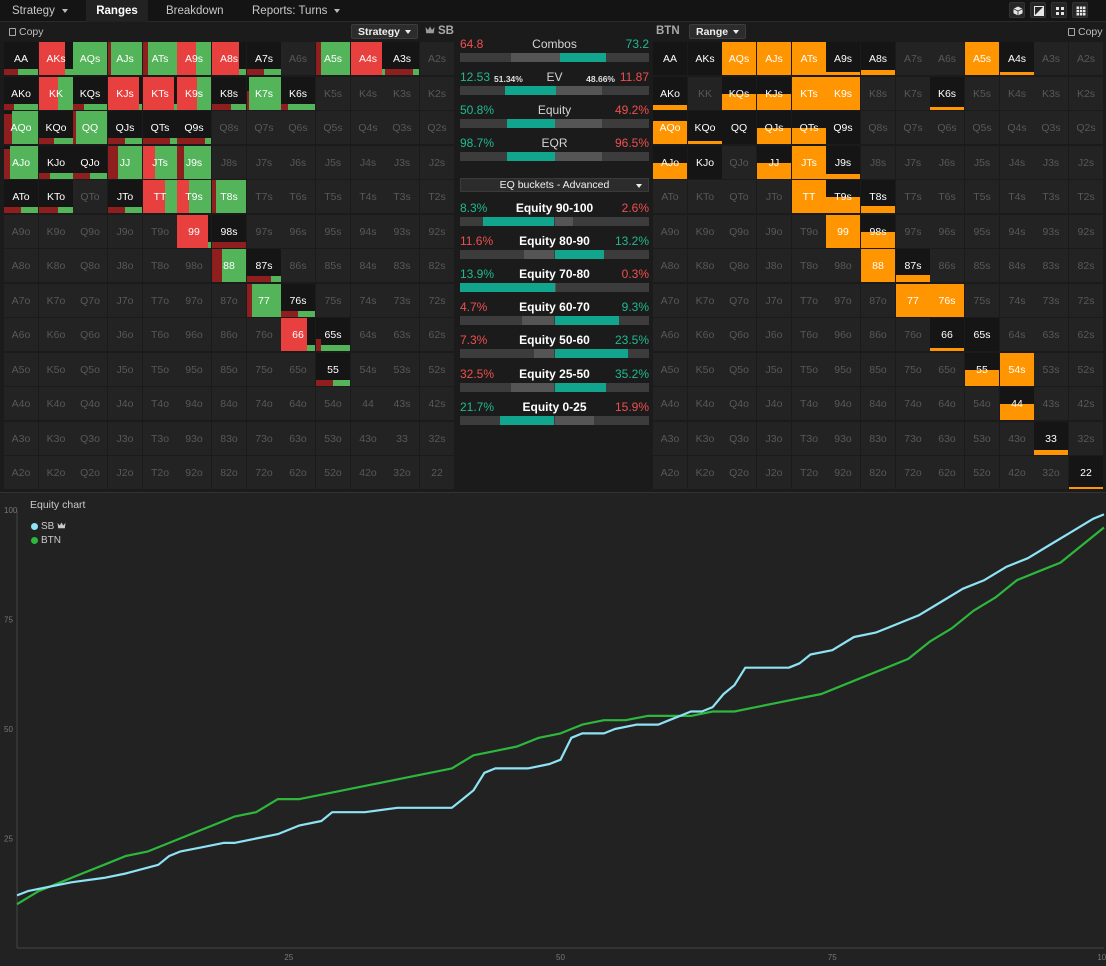  I want to click on hand-cell-AJs: AJs, so click(125, 58).